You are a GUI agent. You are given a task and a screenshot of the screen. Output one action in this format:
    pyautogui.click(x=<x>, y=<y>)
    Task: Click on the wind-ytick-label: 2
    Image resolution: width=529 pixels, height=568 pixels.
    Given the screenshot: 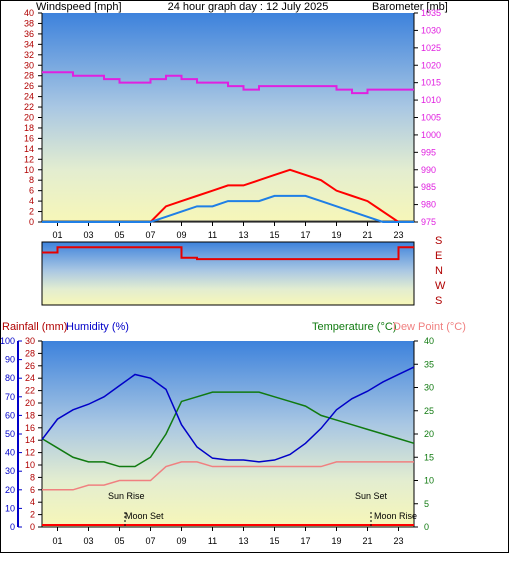 What is the action you would take?
    pyautogui.click(x=31, y=212)
    